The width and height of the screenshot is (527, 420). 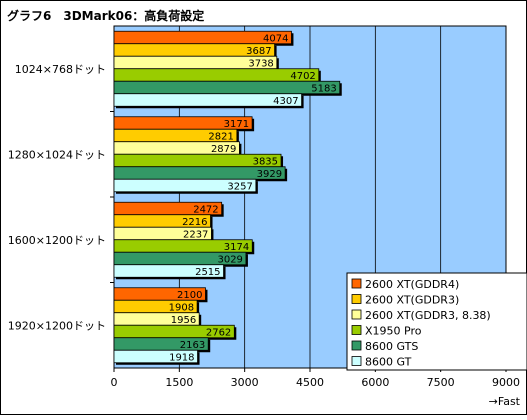 What do you see at coordinates (391, 346) in the screenshot?
I see `legend-label: 8600 GTS` at bounding box center [391, 346].